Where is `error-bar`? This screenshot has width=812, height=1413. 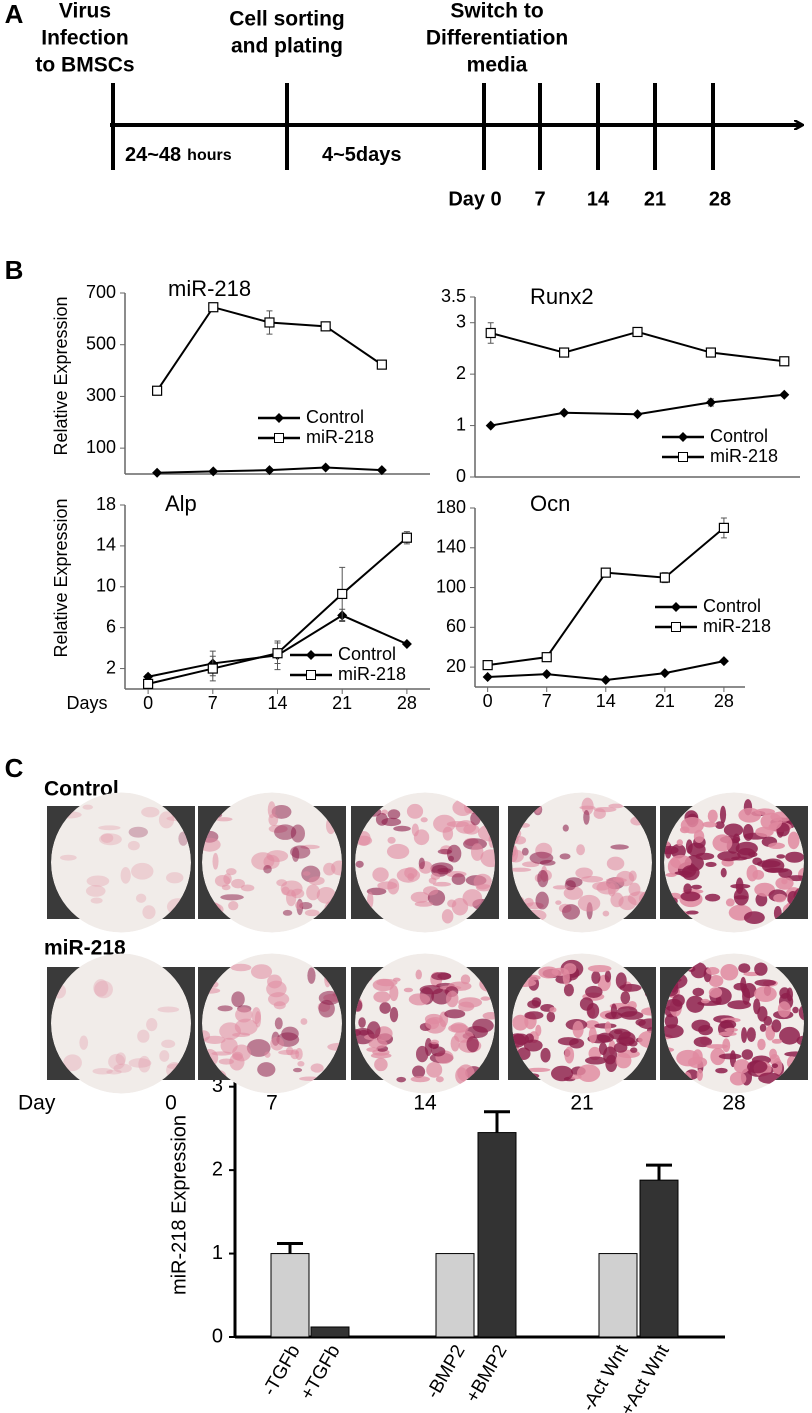
error-bar is located at coordinates (659, 1172).